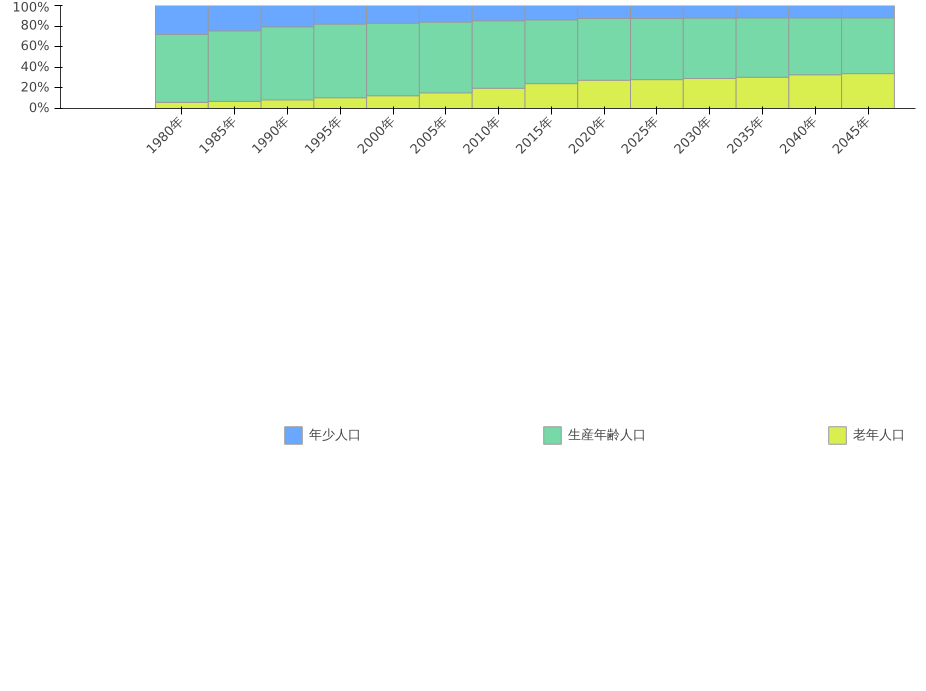  Describe the element at coordinates (35, 46) in the screenshot. I see `y-tick-label: 60%` at that location.